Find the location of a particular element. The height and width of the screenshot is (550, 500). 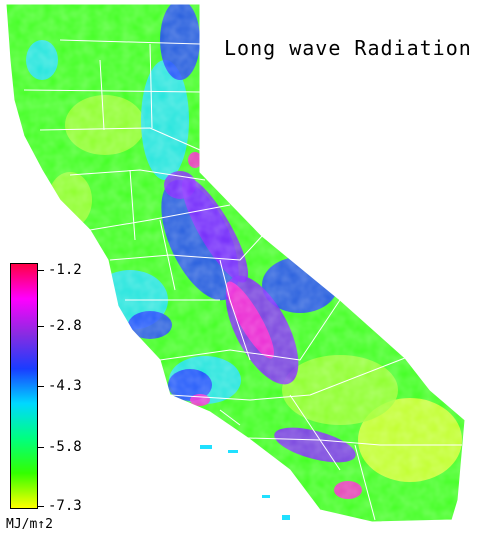

legend-tick-label: -2.8 is located at coordinates (65, 326).